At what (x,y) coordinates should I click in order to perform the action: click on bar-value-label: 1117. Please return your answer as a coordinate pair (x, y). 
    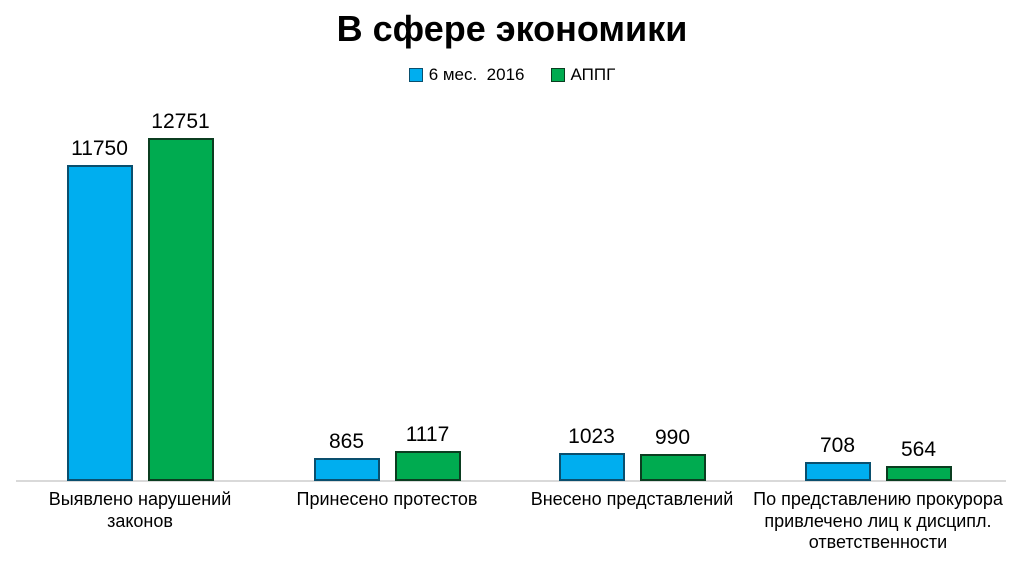
    Looking at the image, I should click on (427, 434).